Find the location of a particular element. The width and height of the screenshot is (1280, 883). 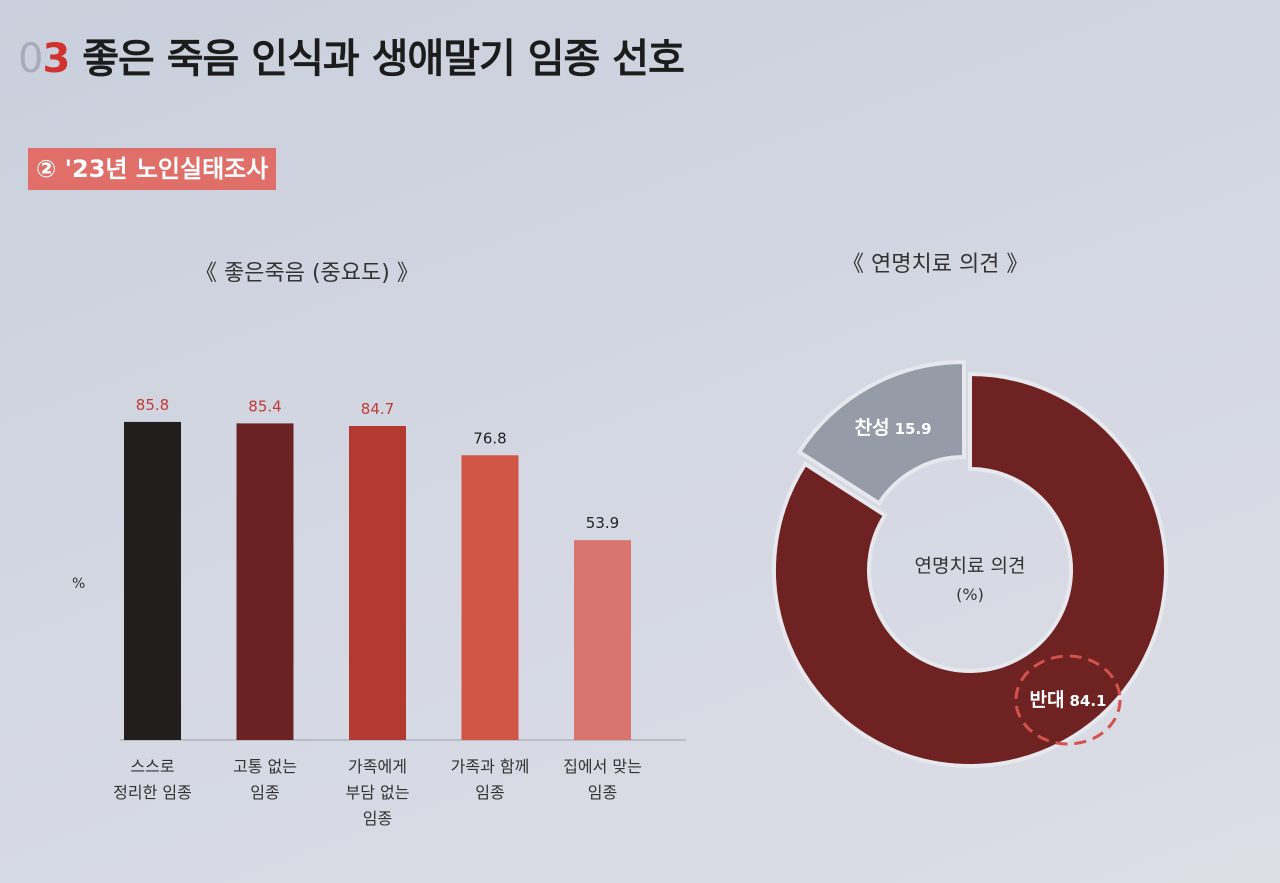

slice-oppose is located at coordinates (970, 569).